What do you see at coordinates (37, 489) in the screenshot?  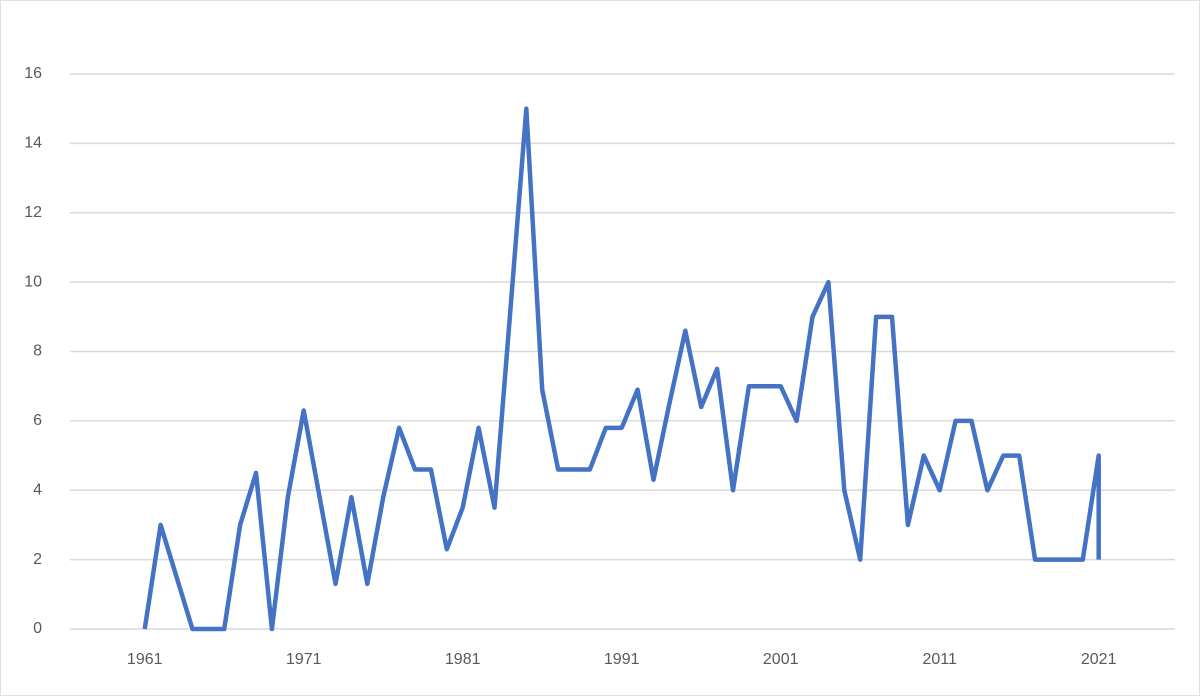 I see `y-tick-label: 4` at bounding box center [37, 489].